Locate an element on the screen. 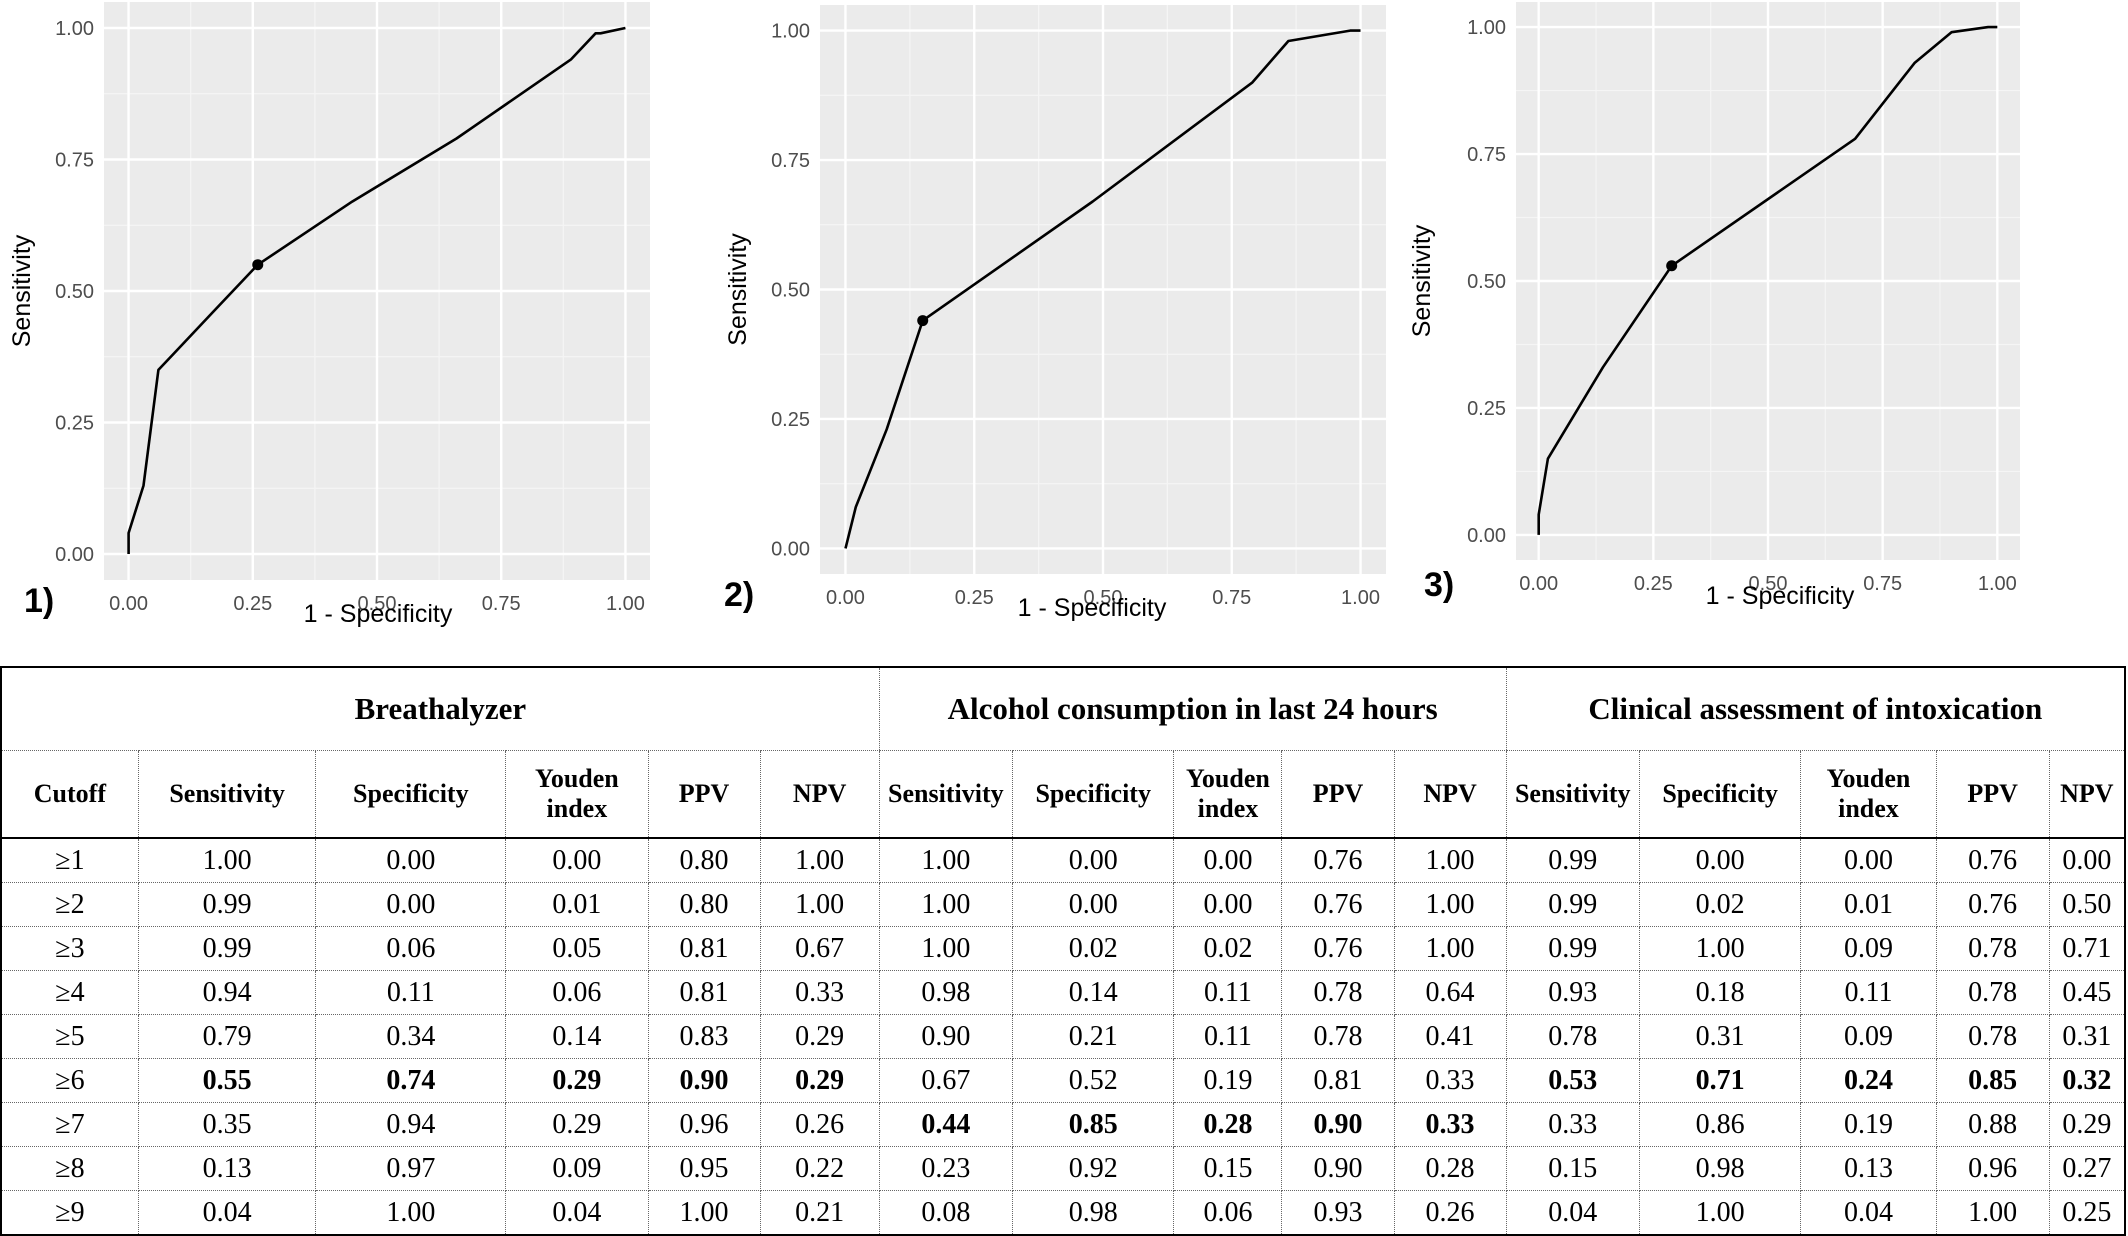 This screenshot has height=1236, width=2128. value-cell: 0.15 is located at coordinates (1572, 1168).